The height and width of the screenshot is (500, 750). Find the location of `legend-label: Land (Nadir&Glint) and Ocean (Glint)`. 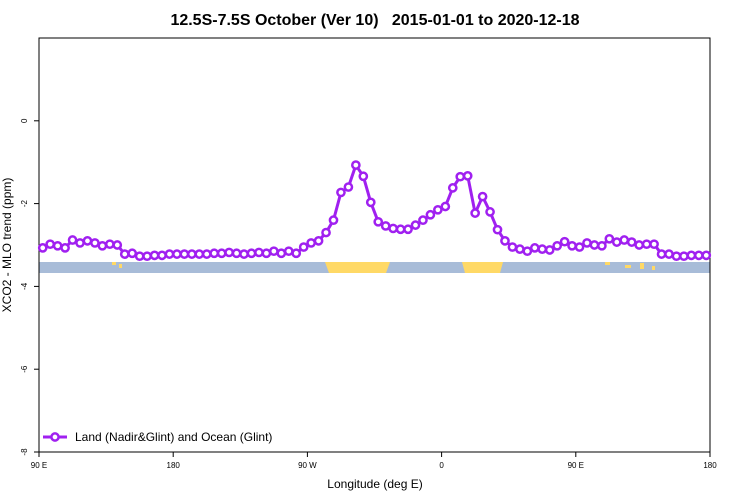

legend-label: Land (Nadir&Glint) and Ocean (Glint) is located at coordinates (173, 437).